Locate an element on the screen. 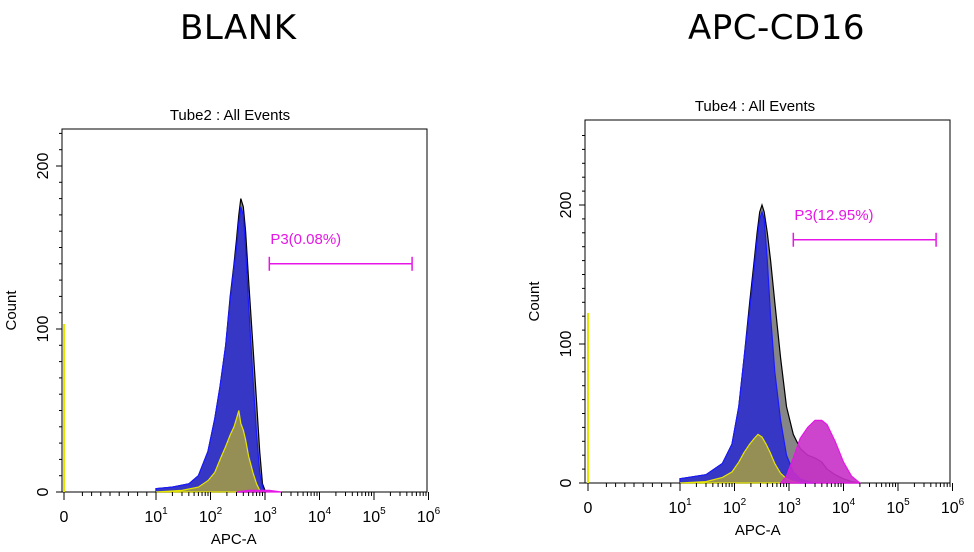 Image resolution: width=974 pixels, height=552 pixels. chart-title: Tube2 : All Events is located at coordinates (230, 115).